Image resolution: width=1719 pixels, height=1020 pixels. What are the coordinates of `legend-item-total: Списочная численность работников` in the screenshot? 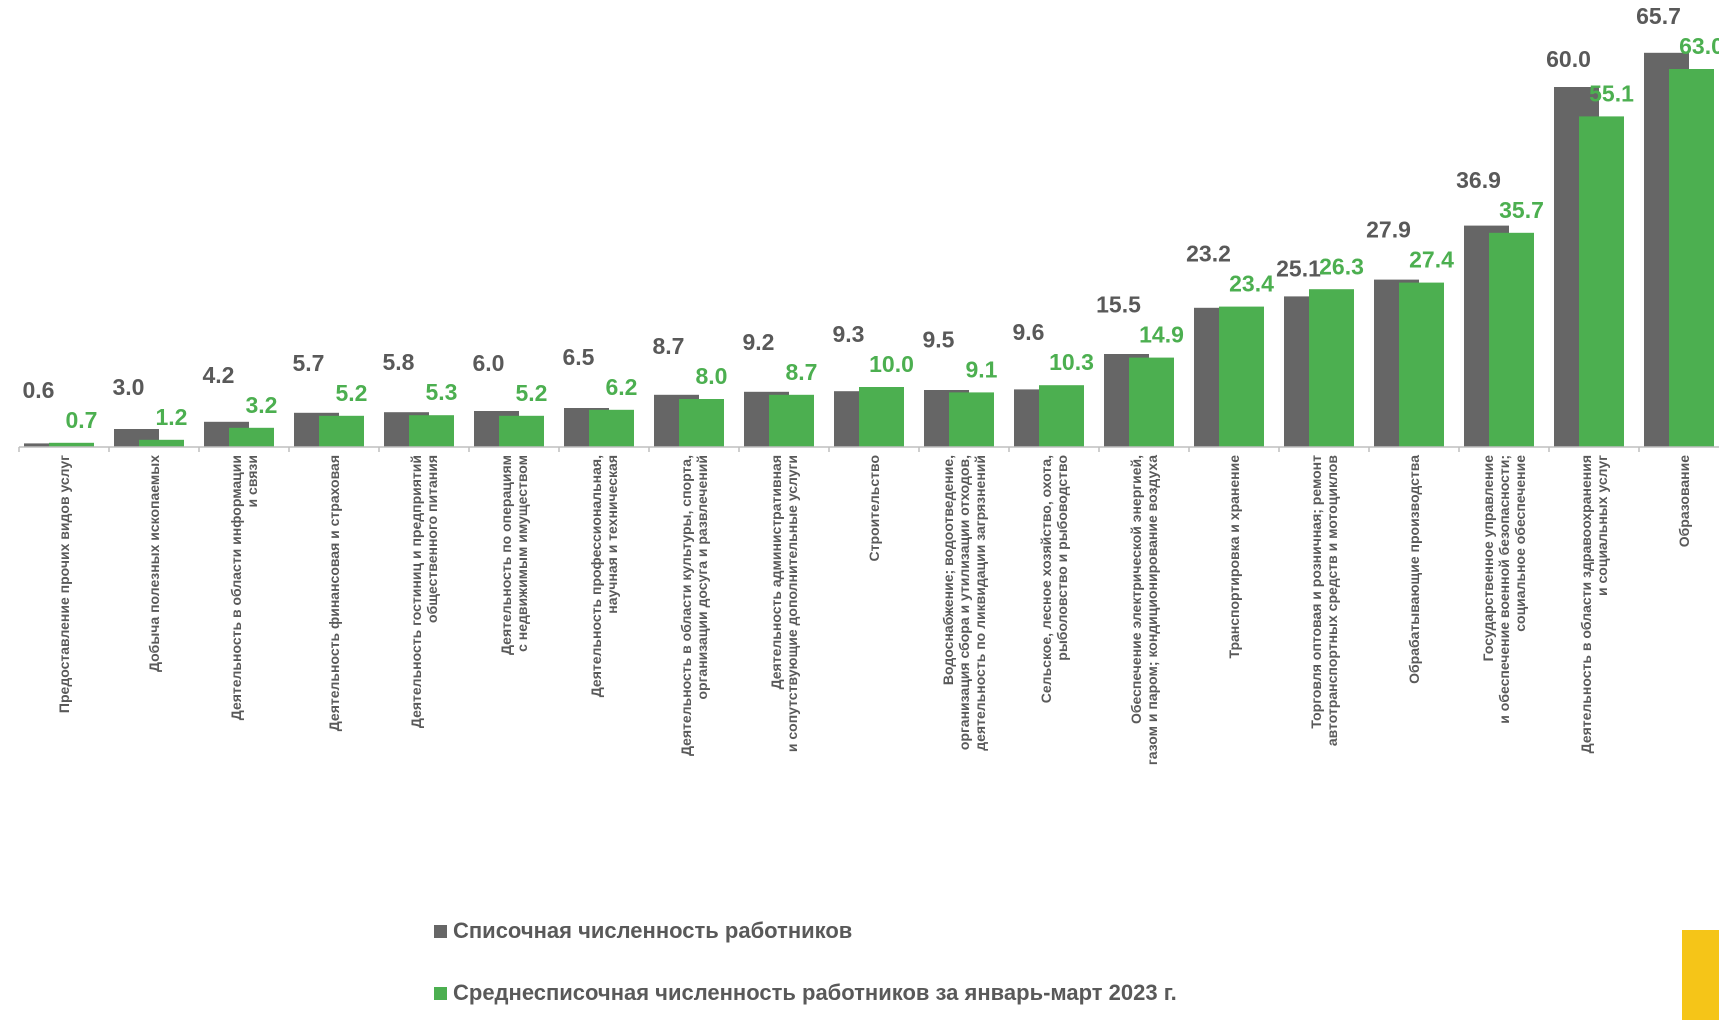 It's located at (643, 931).